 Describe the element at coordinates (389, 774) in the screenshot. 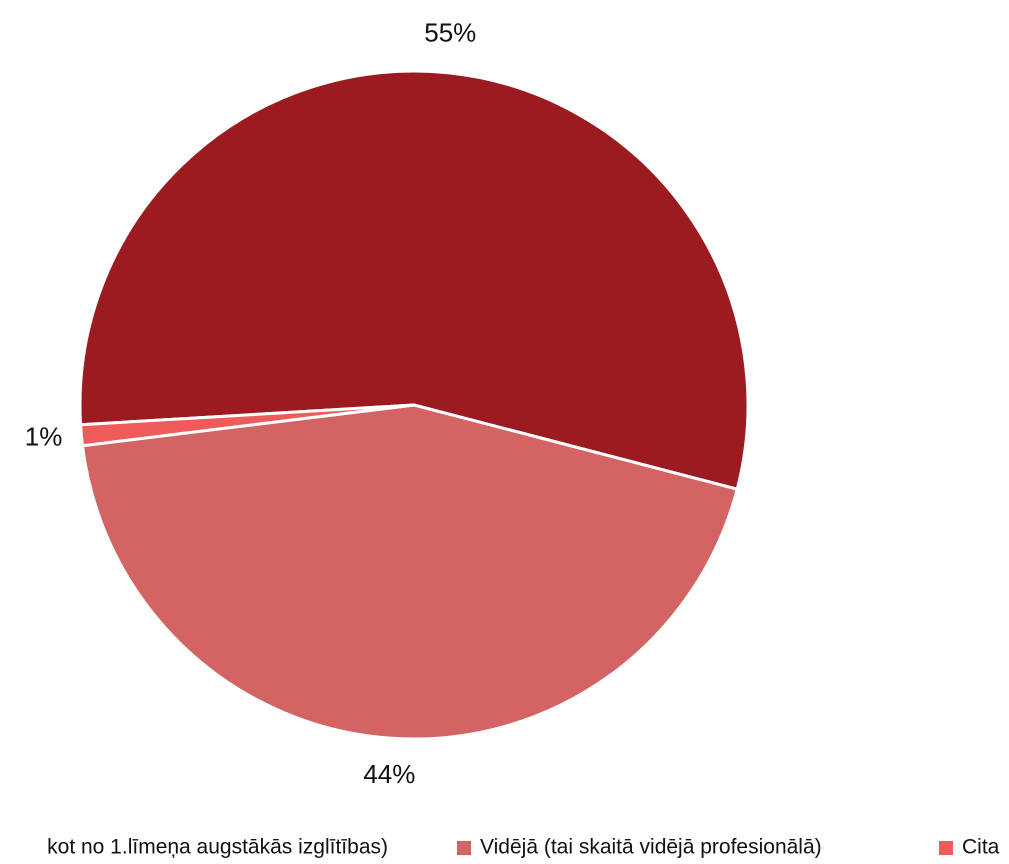

I see `data-label: 44%` at that location.